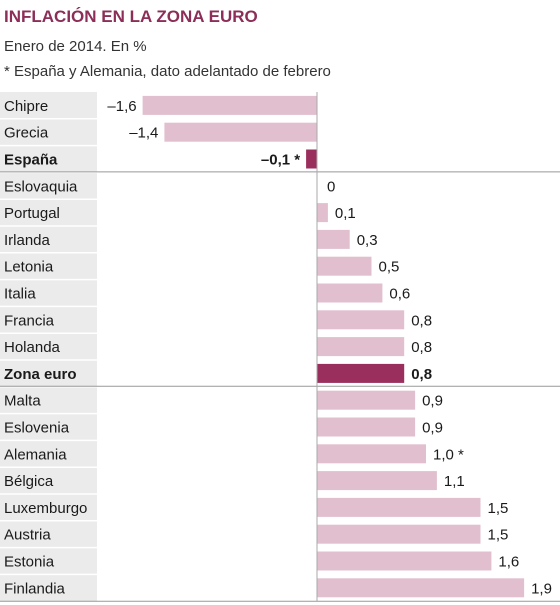 The height and width of the screenshot is (605, 560). What do you see at coordinates (448, 454) in the screenshot?
I see `value-label: 1,0 *` at bounding box center [448, 454].